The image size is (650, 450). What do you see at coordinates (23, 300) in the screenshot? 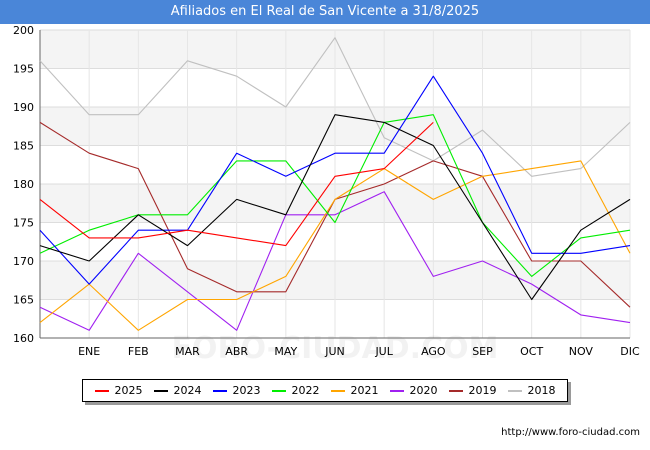
I see `y-tick-label: 165` at bounding box center [23, 300].